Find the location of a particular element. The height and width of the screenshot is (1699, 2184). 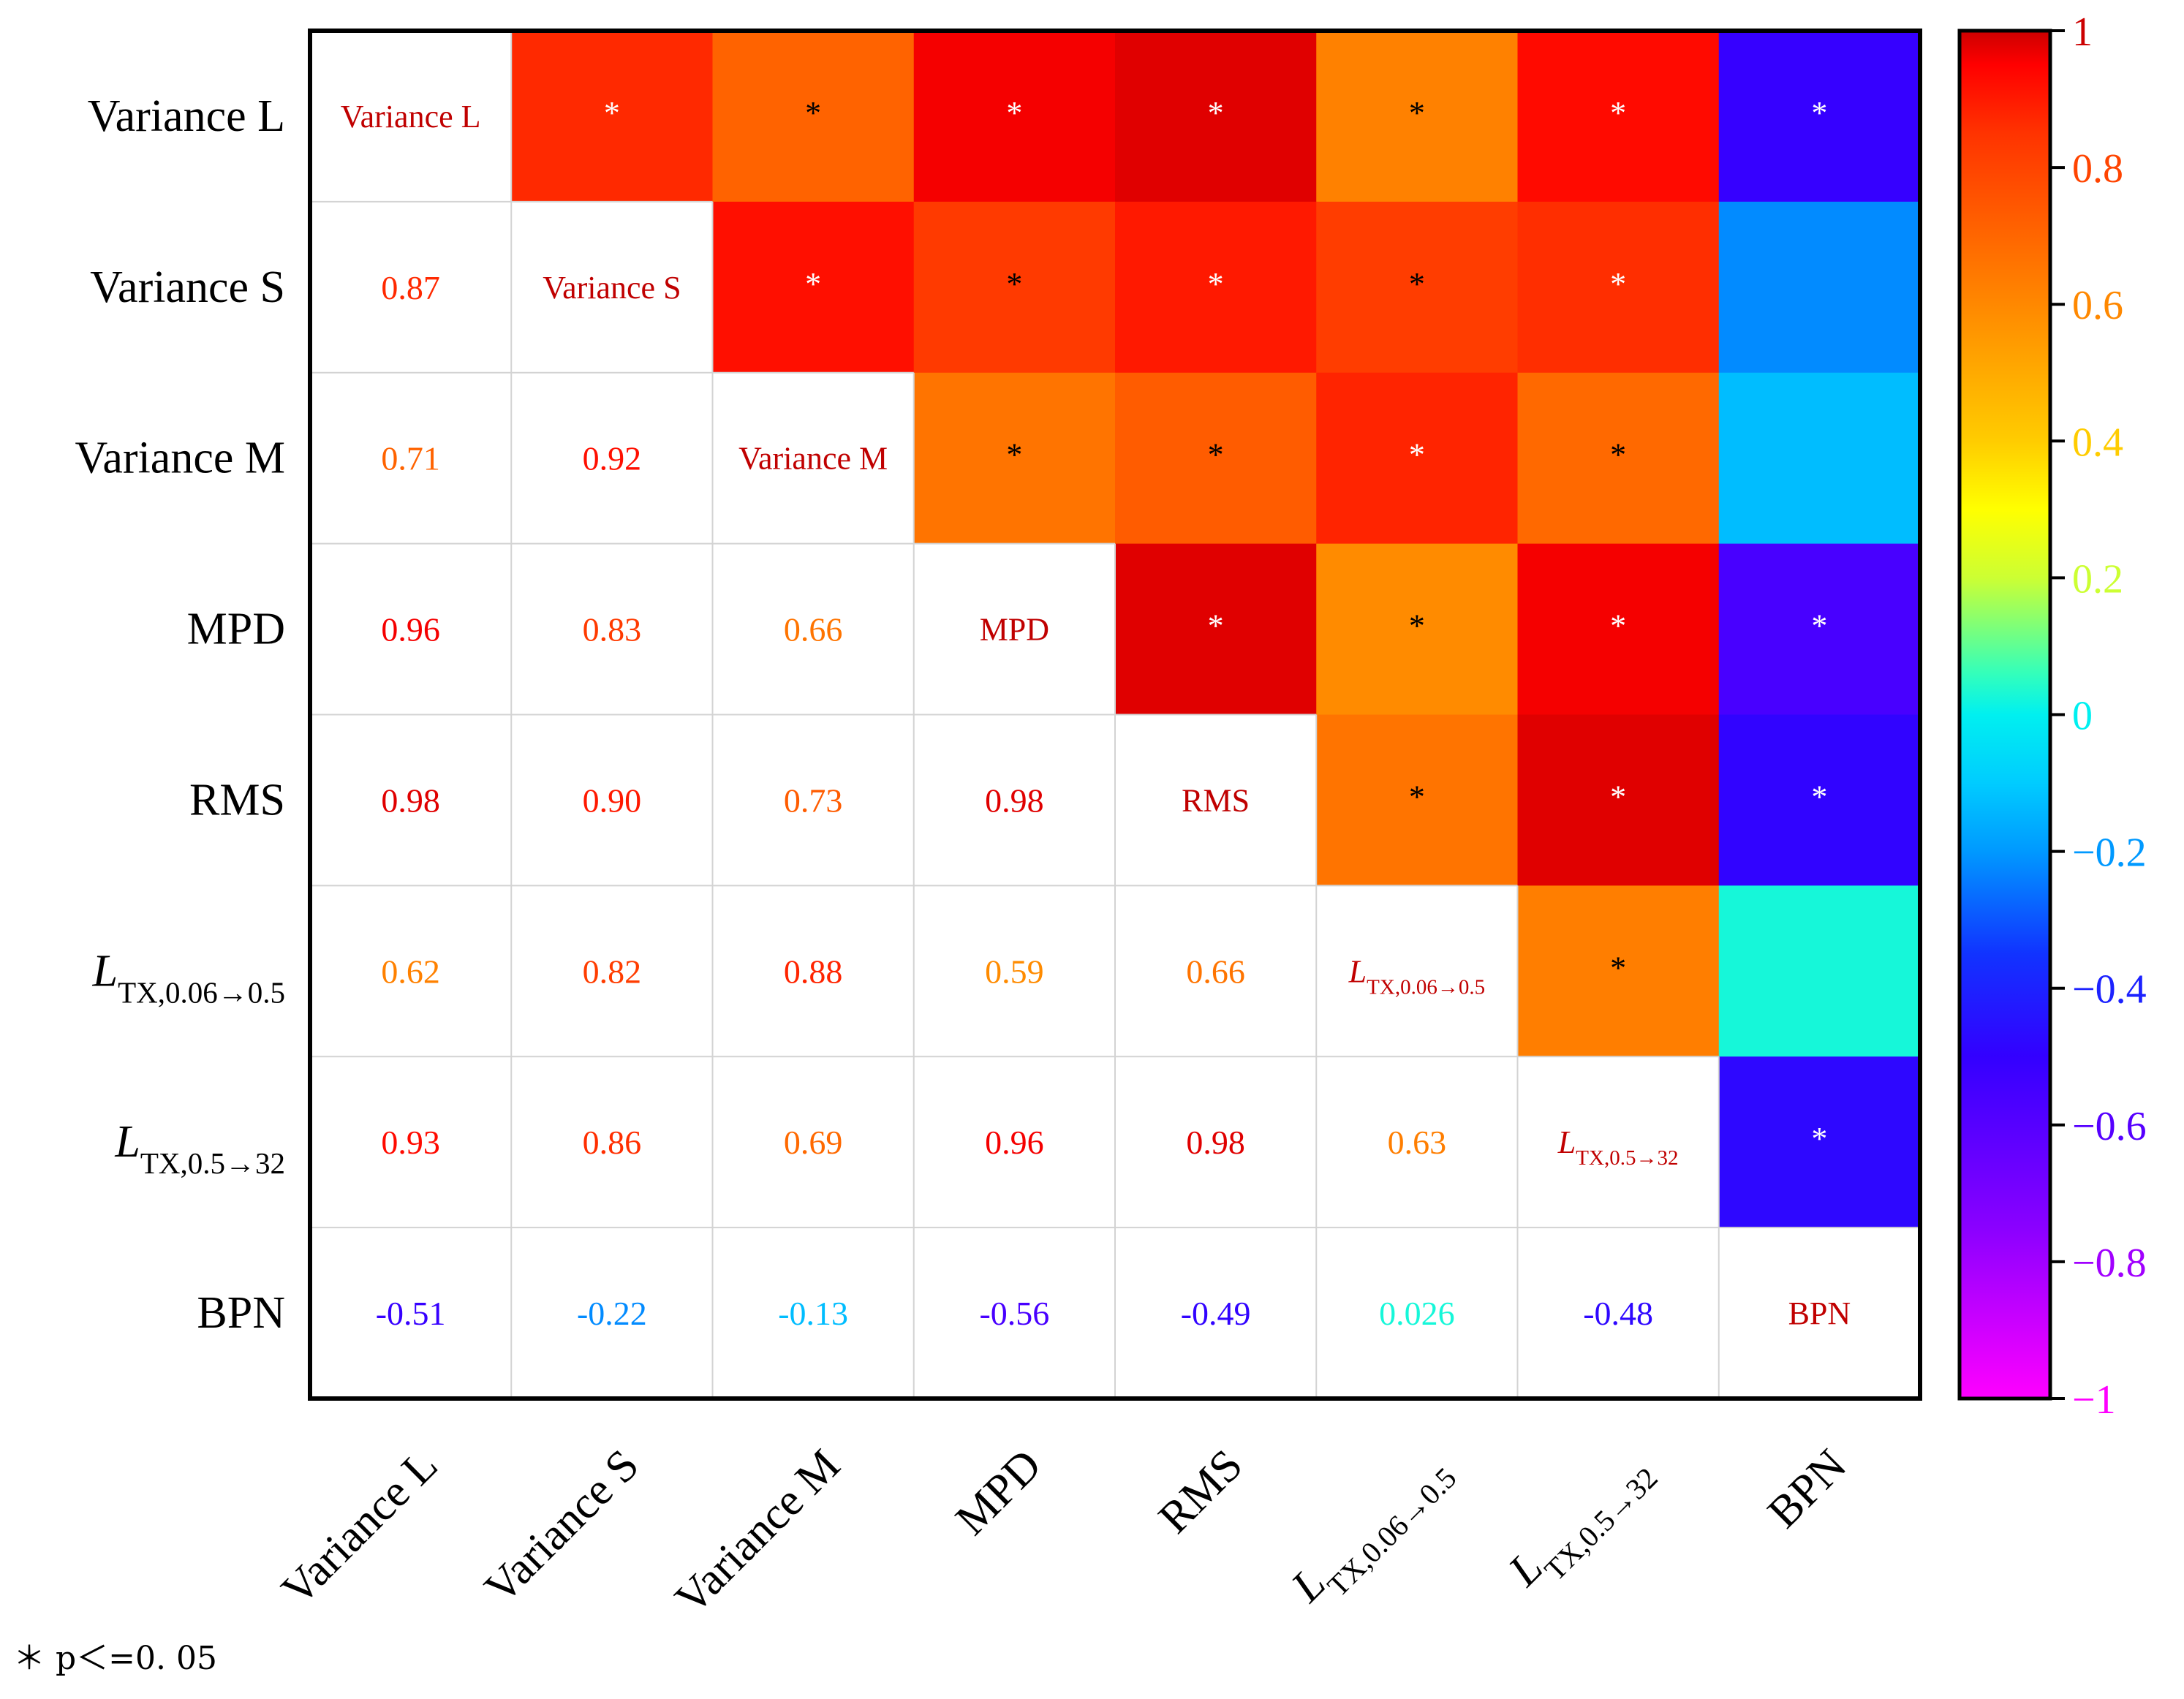

colorbar-tick-label: −0.4 is located at coordinates (2109, 990).